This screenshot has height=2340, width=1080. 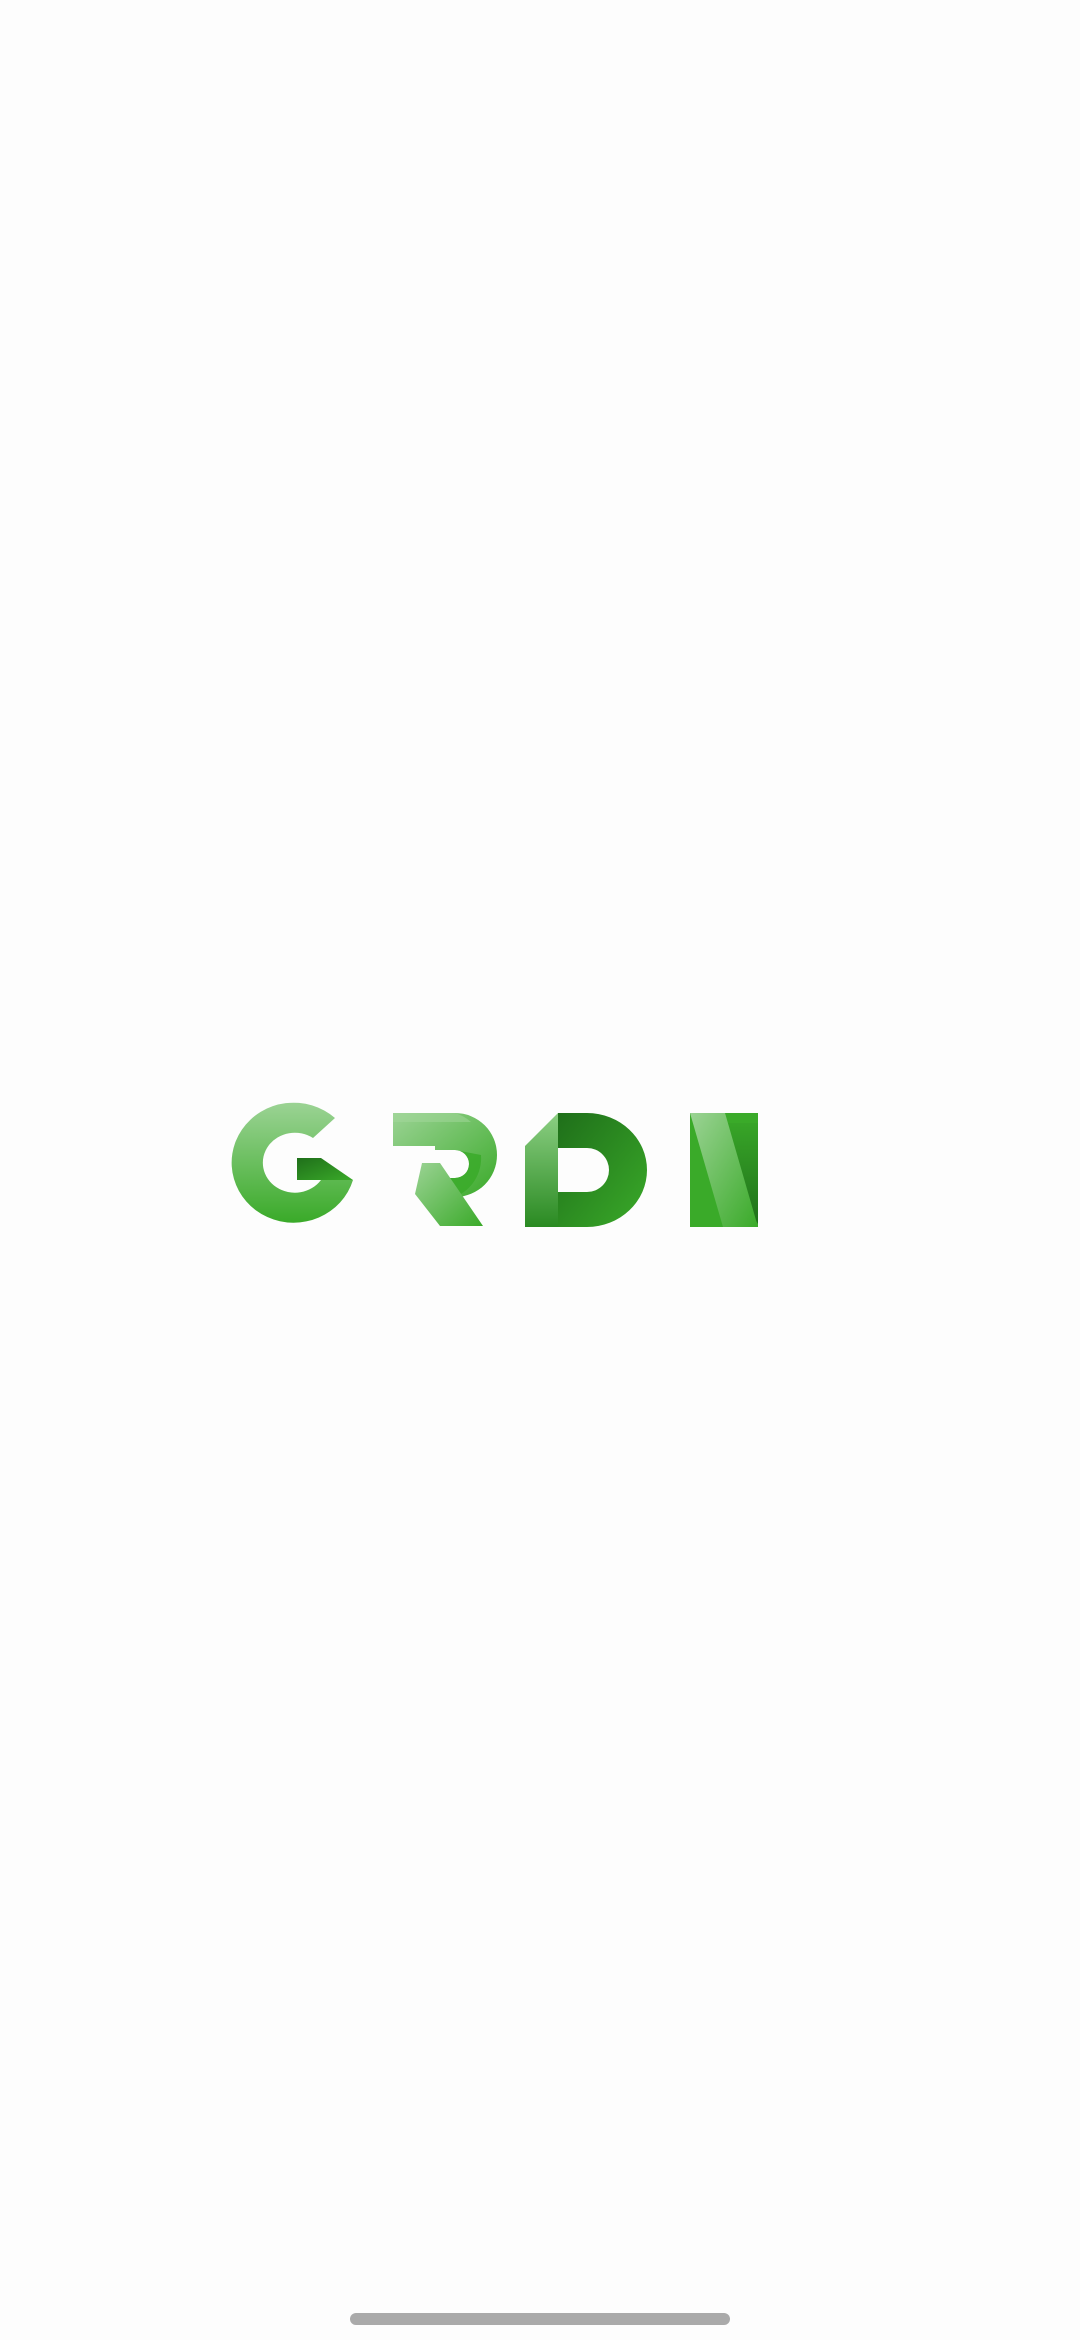 I want to click on grdn-logo: GRDN, so click(x=540, y=1170).